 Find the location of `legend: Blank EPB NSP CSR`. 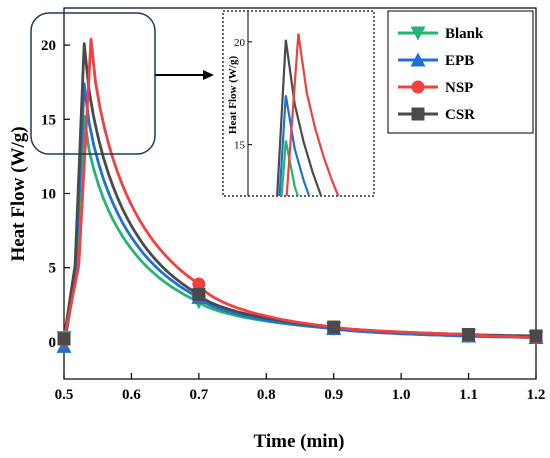

legend: Blank EPB NSP CSR is located at coordinates (460, 72).